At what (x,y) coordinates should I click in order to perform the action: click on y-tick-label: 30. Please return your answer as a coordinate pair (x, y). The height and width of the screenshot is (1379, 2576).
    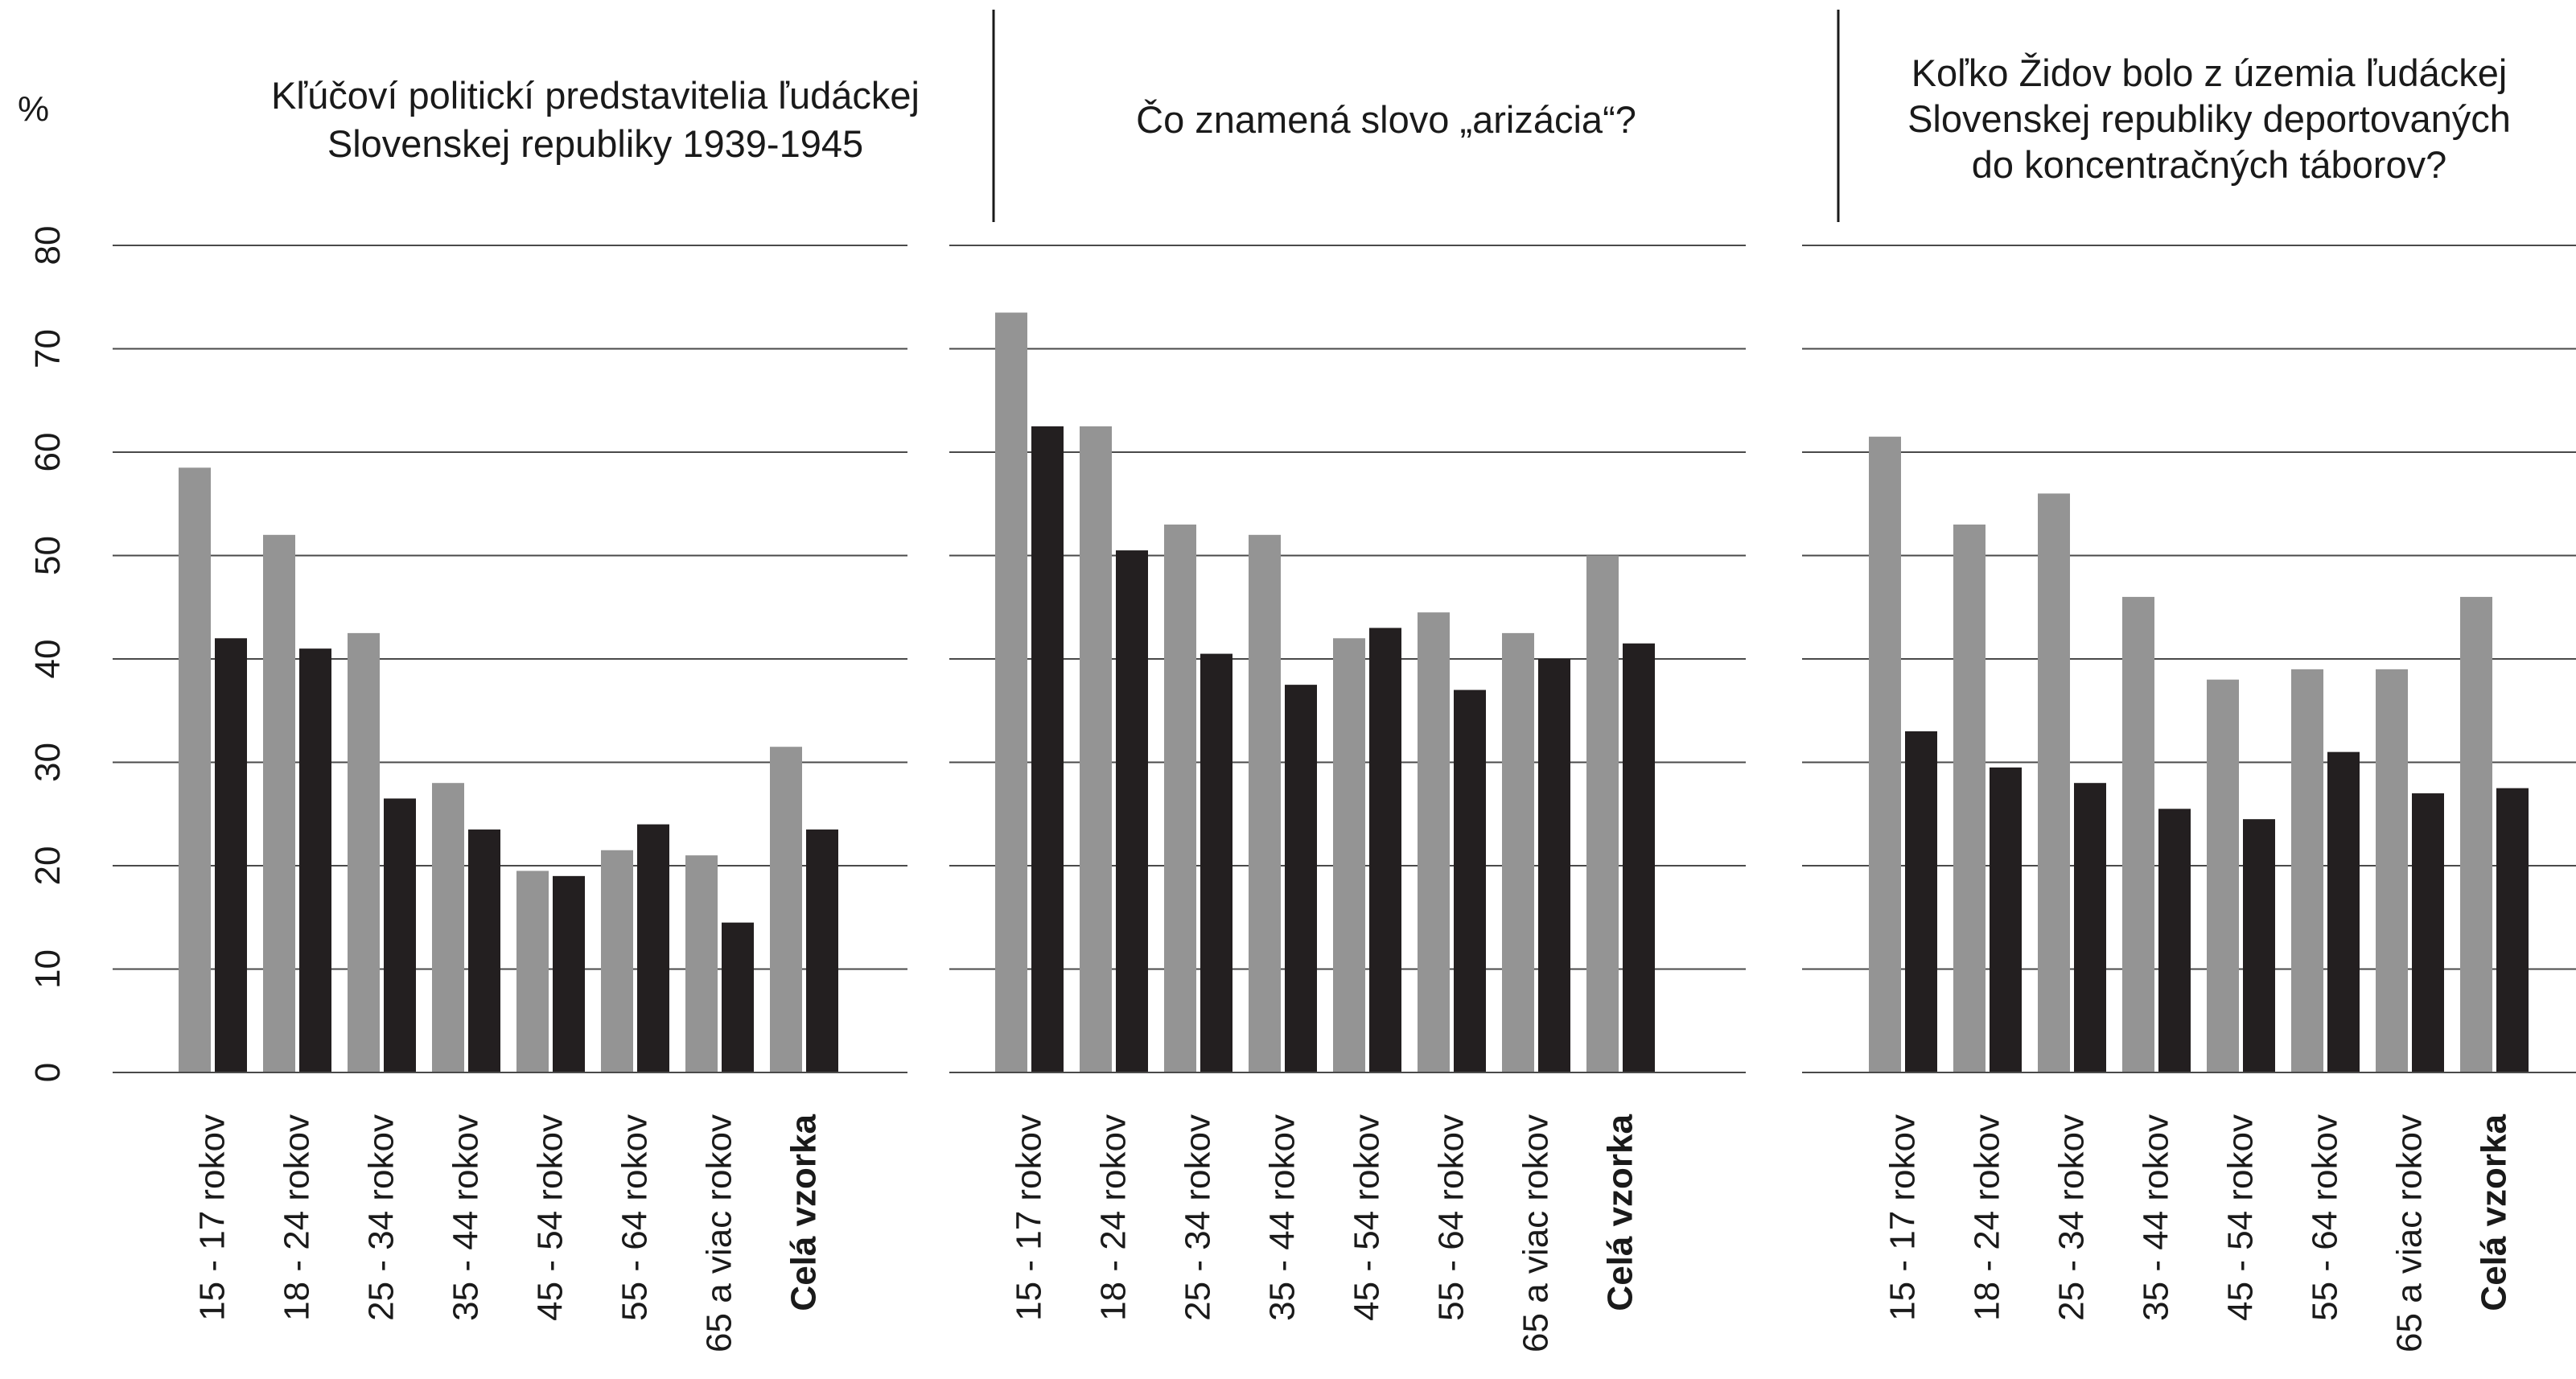
    Looking at the image, I should click on (48, 763).